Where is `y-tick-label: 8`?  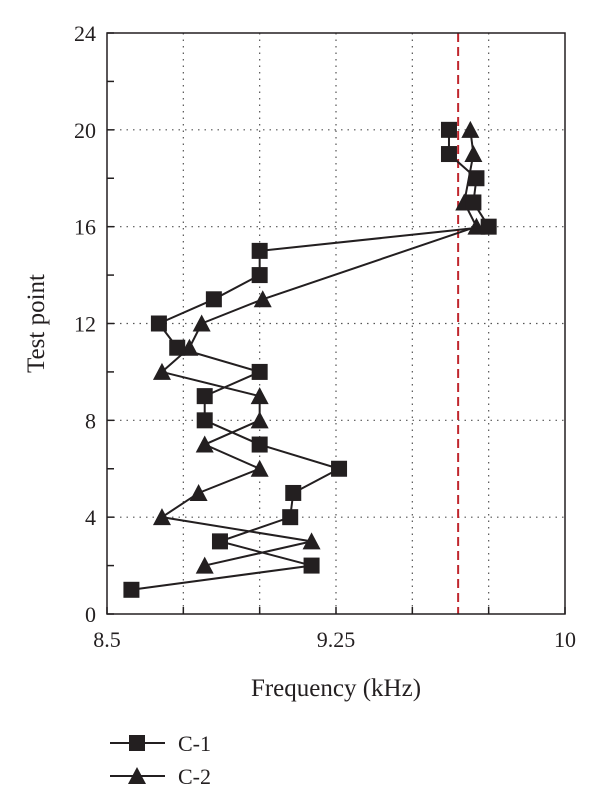 y-tick-label: 8 is located at coordinates (90, 420).